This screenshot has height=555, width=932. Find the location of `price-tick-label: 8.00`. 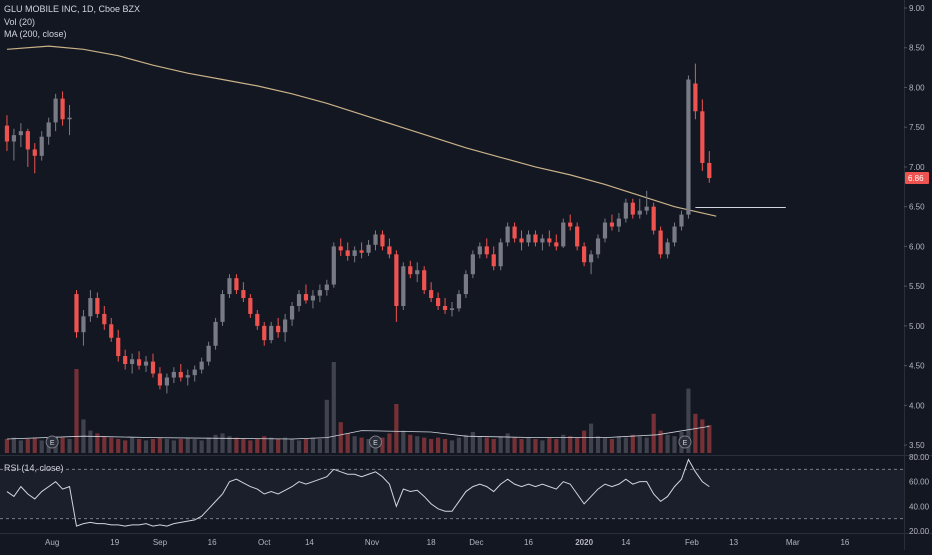

price-tick-label: 8.00 is located at coordinates (917, 87).